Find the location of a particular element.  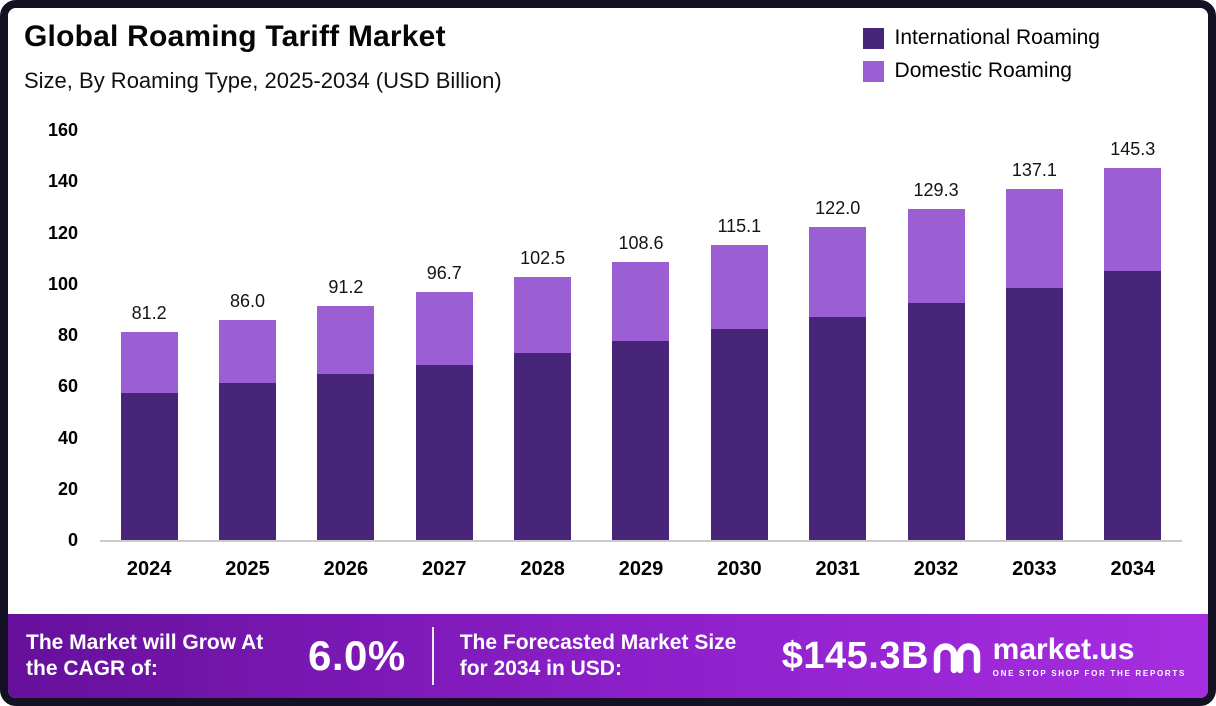

bar-column: 145.3 is located at coordinates (1133, 335).